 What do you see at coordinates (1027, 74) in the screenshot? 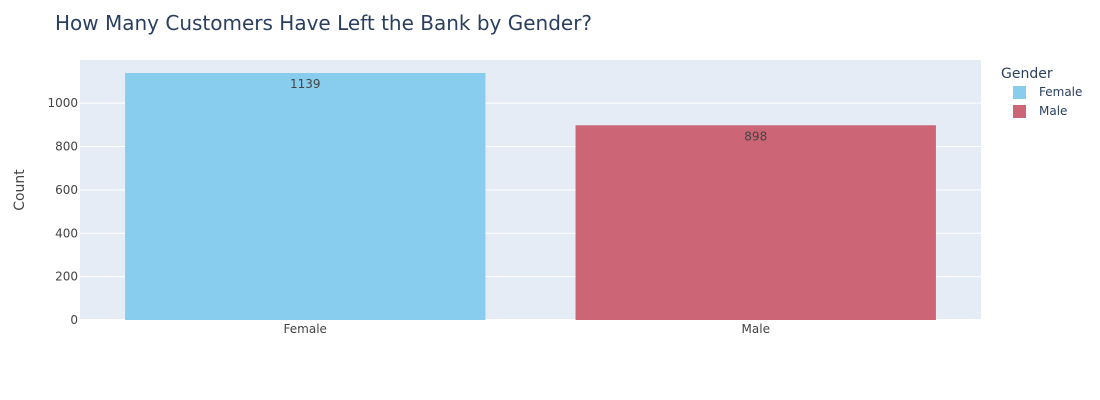
I see `legend-title: Gender` at bounding box center [1027, 74].